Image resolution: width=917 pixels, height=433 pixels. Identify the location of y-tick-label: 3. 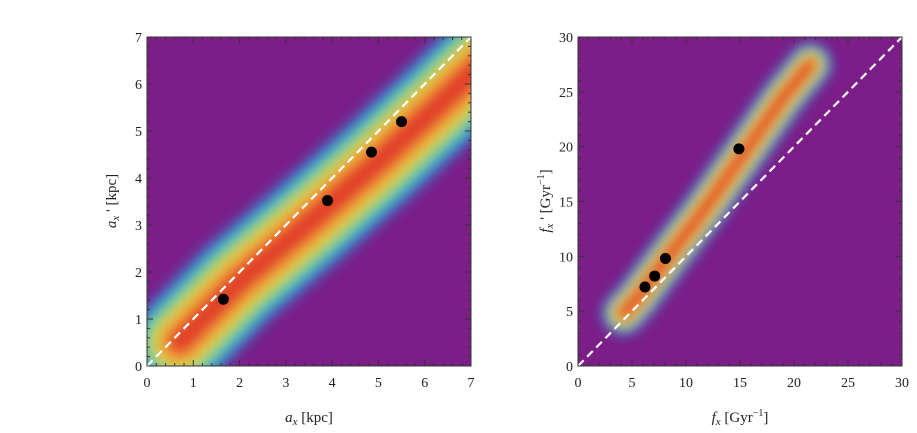
(138, 226).